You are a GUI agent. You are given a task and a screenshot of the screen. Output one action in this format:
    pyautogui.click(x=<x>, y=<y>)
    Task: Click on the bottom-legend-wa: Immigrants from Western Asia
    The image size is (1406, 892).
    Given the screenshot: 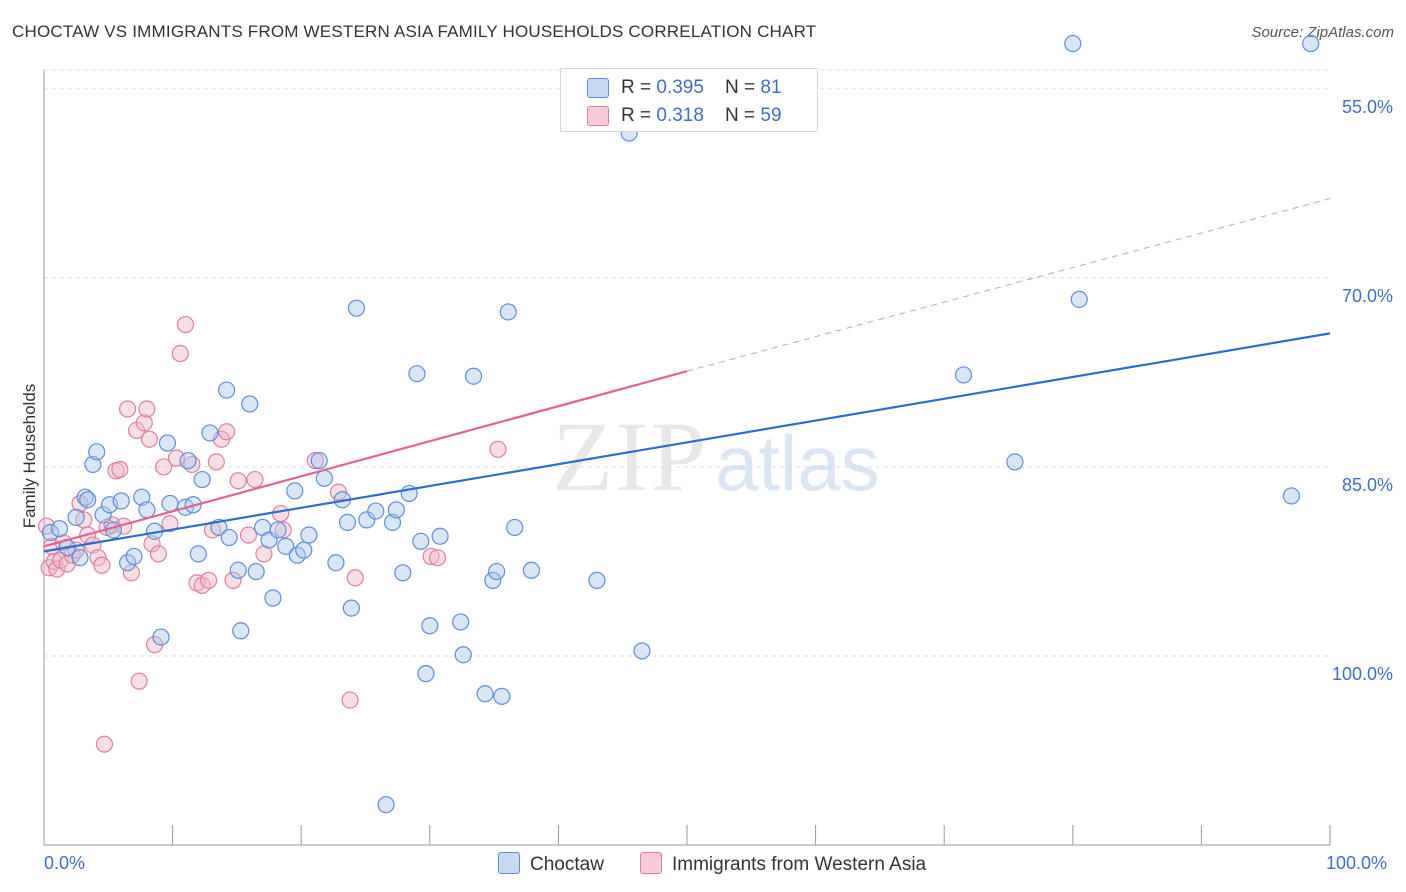 What is the action you would take?
    pyautogui.click(x=783, y=864)
    